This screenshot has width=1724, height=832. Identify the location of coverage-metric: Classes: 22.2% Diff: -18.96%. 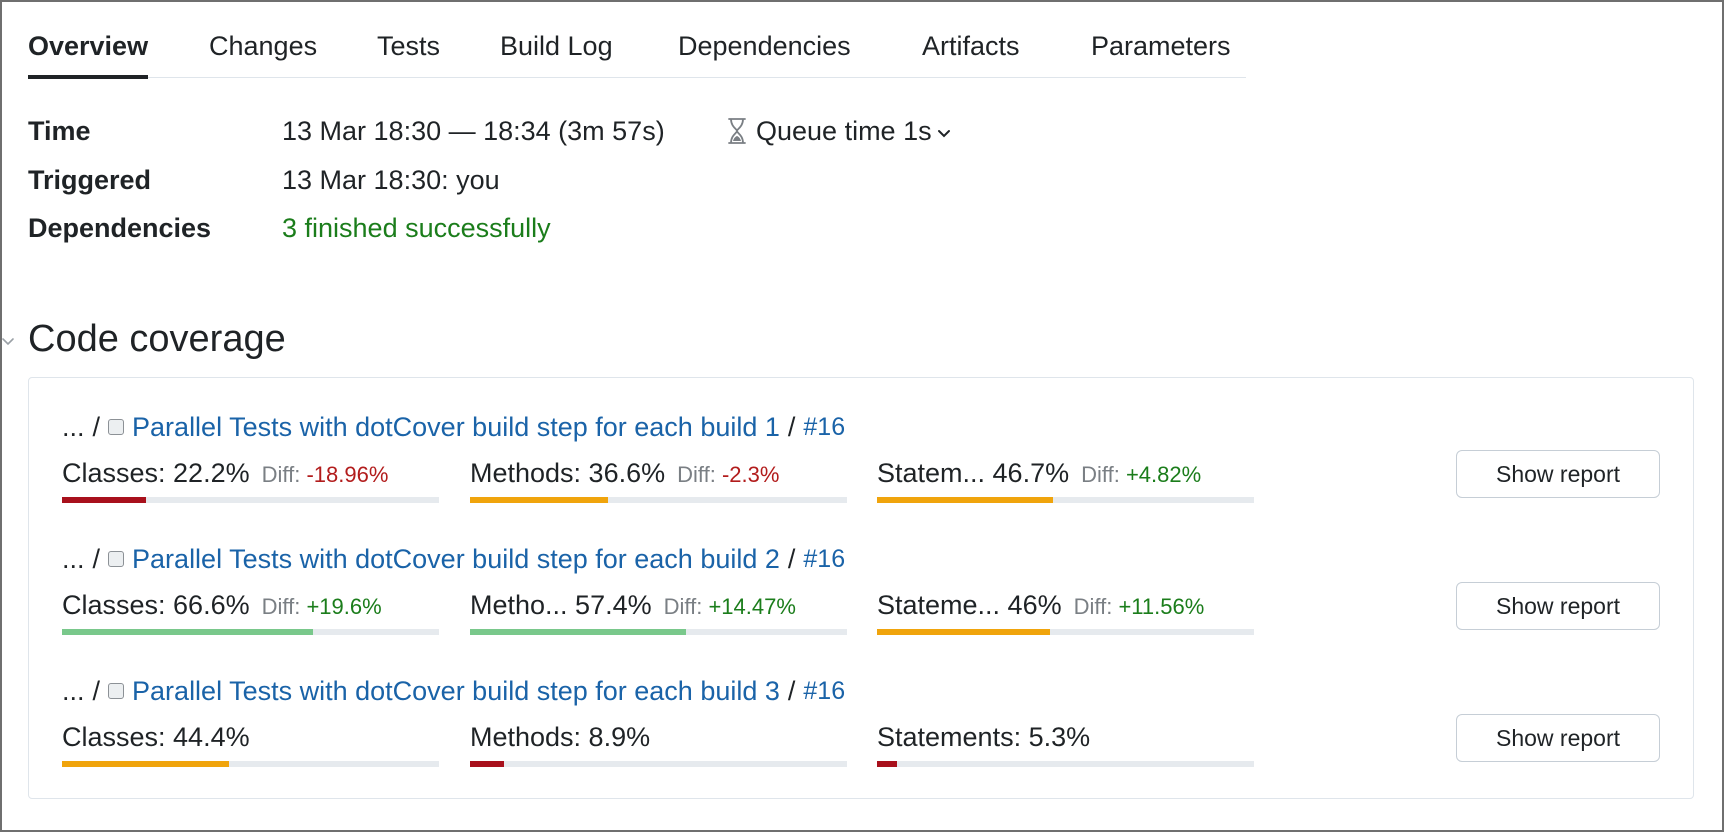
(225, 473).